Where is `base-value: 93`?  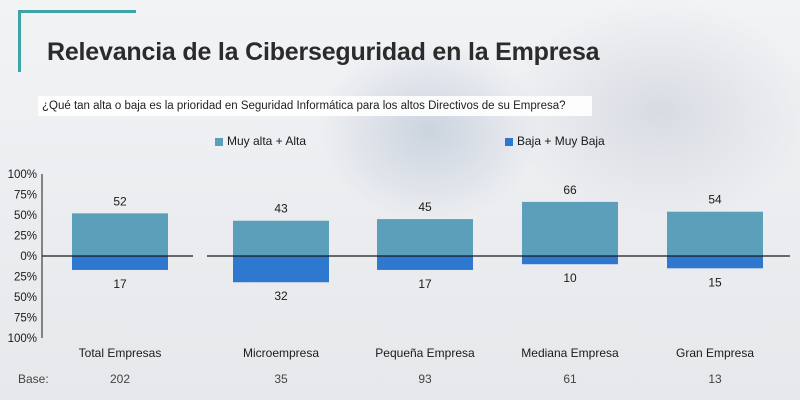
base-value: 93 is located at coordinates (425, 379).